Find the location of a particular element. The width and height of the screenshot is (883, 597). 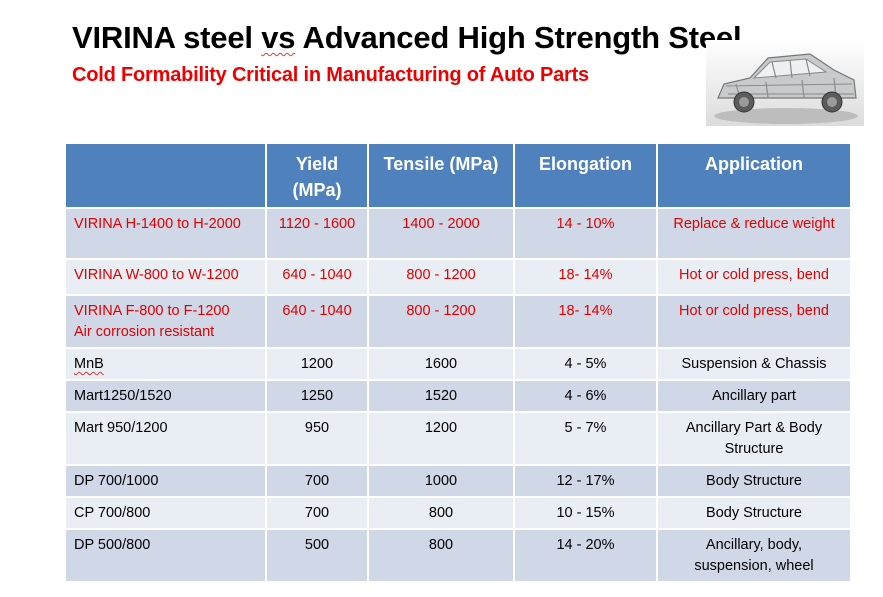

header-material is located at coordinates (165, 175).